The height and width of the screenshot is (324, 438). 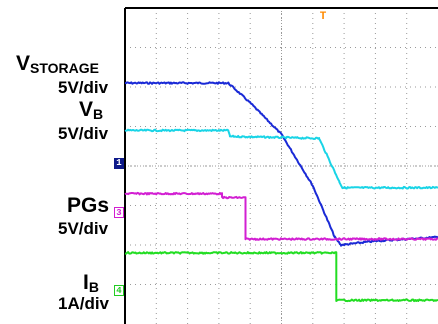 I want to click on vb-scale: 5V/div, so click(x=83, y=133).